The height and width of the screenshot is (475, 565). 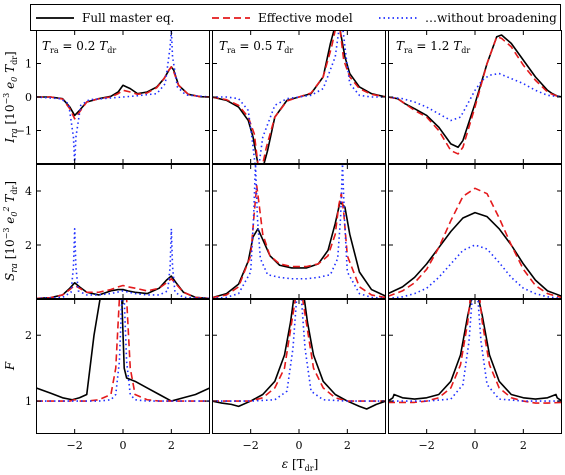 What do you see at coordinates (300, 465) in the screenshot?
I see `xlabel: ε [Tdr]` at bounding box center [300, 465].